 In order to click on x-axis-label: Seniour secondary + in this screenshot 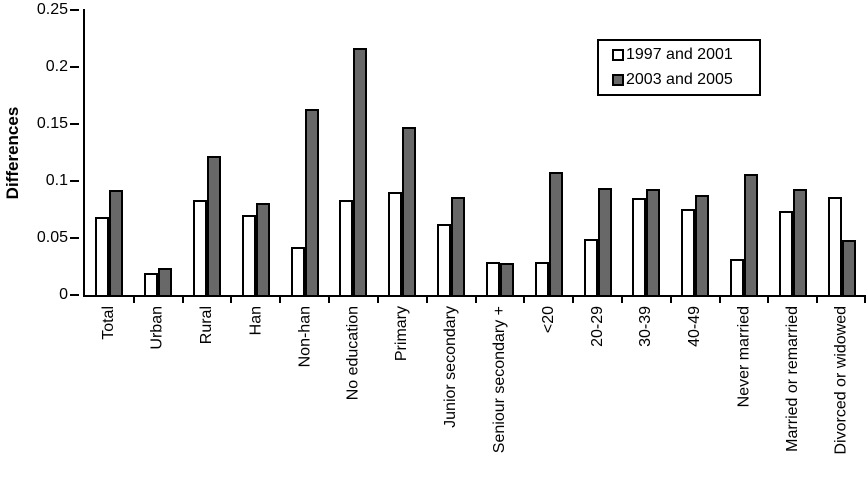, I will do `click(499, 380)`.